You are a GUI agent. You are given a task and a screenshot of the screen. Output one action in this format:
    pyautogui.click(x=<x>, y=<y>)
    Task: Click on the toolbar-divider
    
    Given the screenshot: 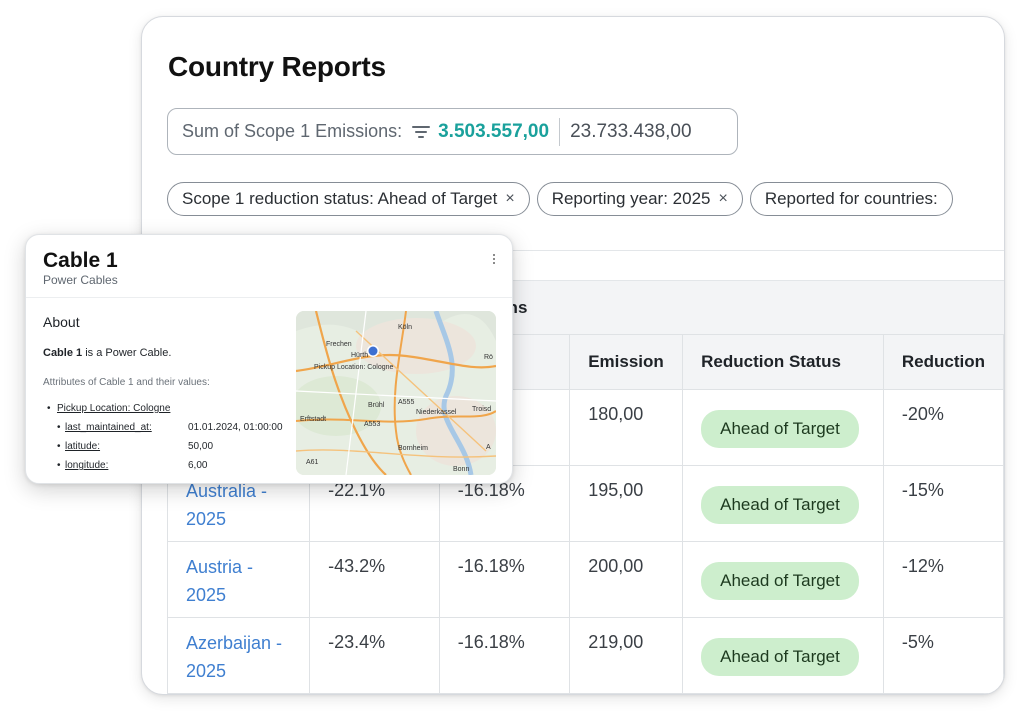 What is the action you would take?
    pyautogui.click(x=585, y=250)
    